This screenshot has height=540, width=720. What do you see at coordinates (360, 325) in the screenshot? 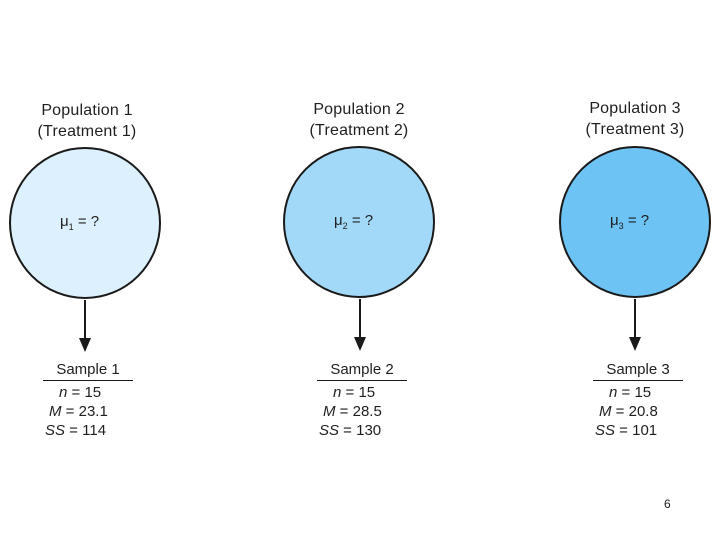
I see `population-2-arrow` at bounding box center [360, 325].